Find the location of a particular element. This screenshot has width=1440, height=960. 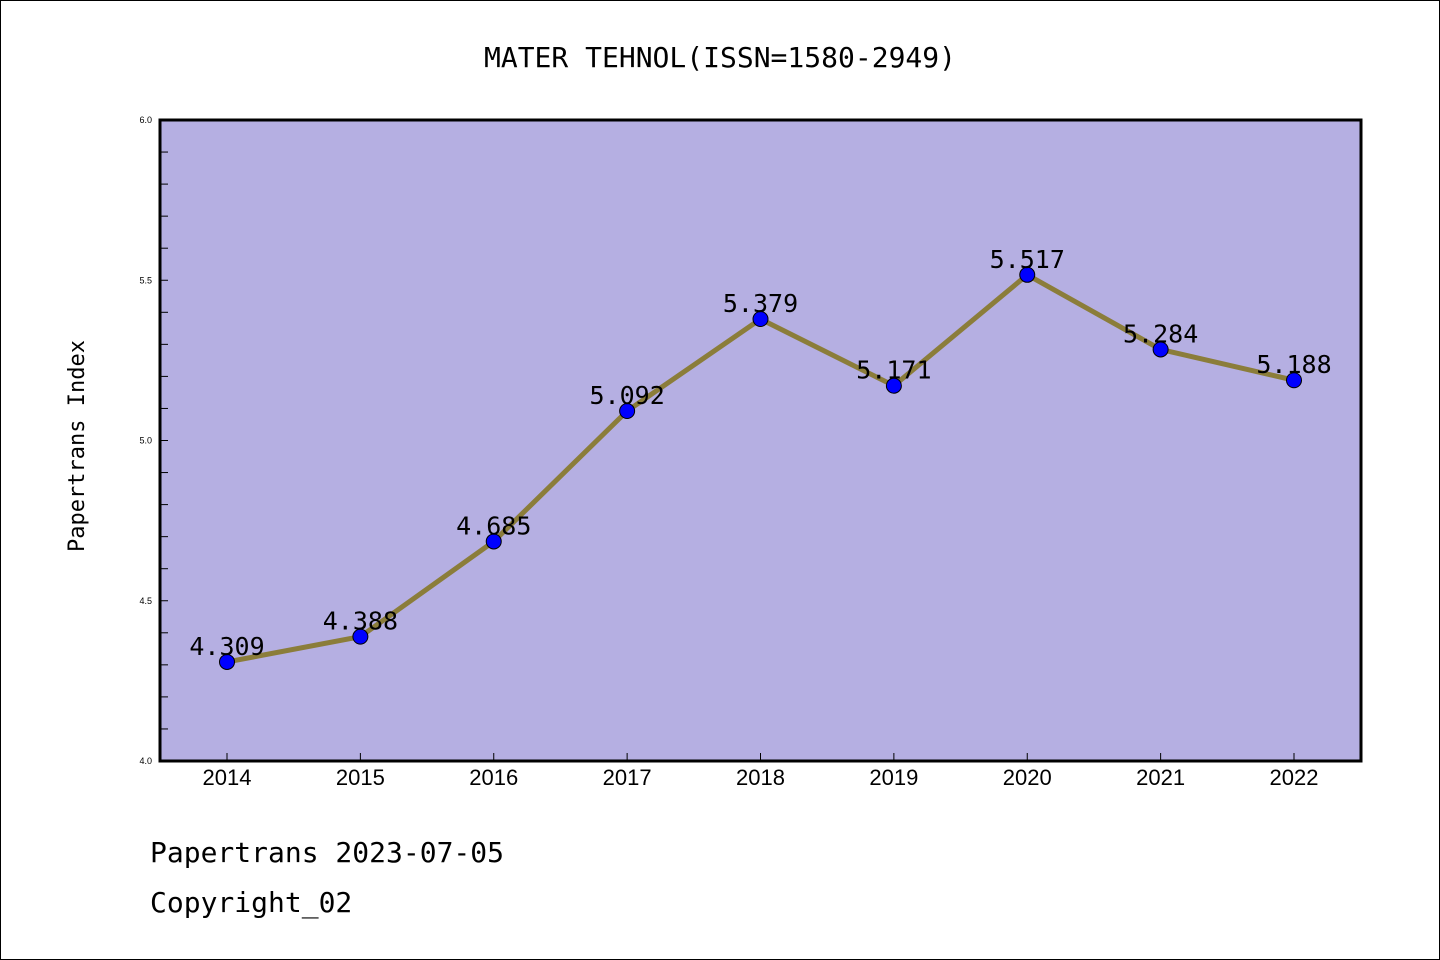

data-label: 4.309 is located at coordinates (226, 646).